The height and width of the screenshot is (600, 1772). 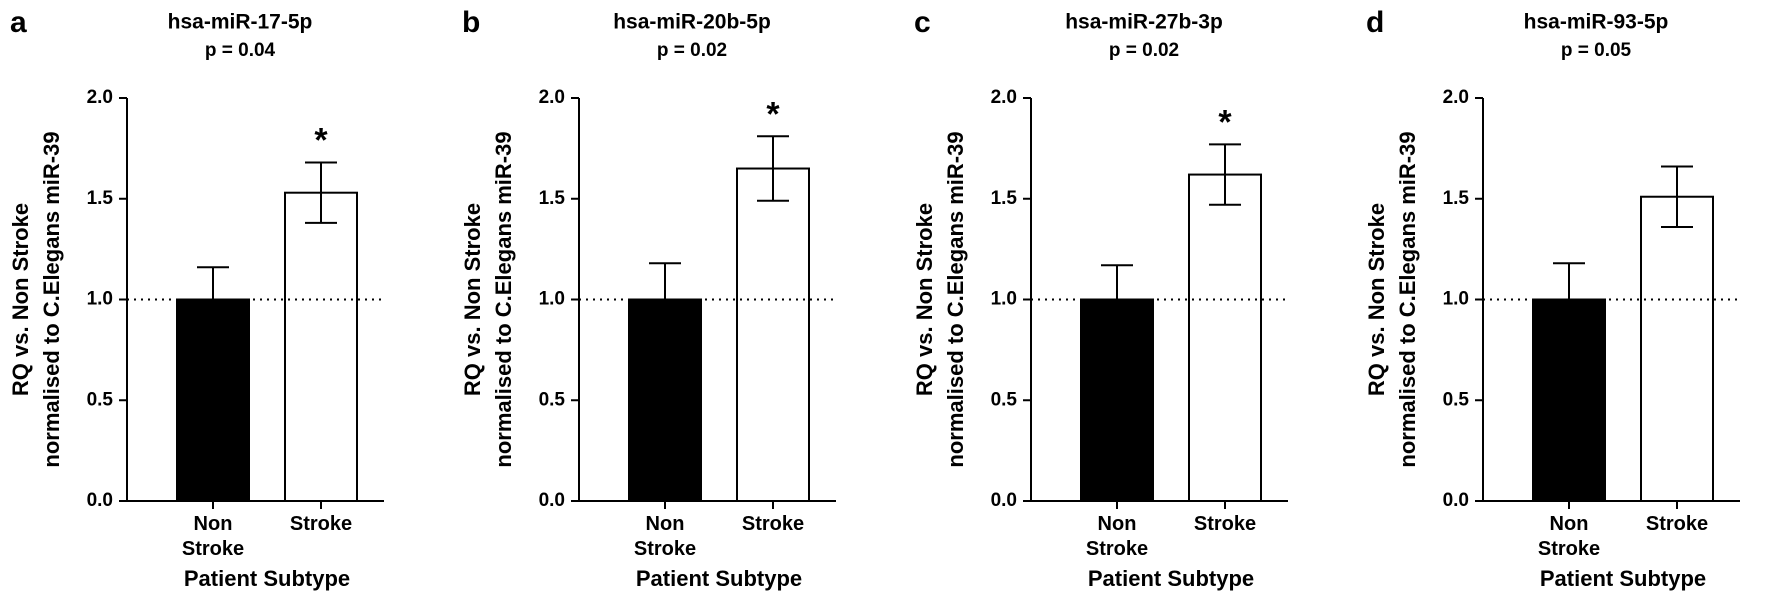 I want to click on chart-title: hsa-miR-20b-5p, so click(x=692, y=22).